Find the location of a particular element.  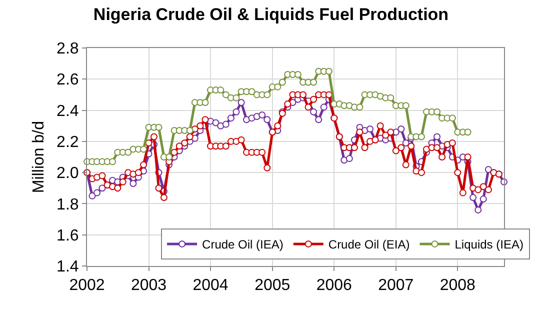

legend-label: Crude Oil (IEA) is located at coordinates (243, 245).